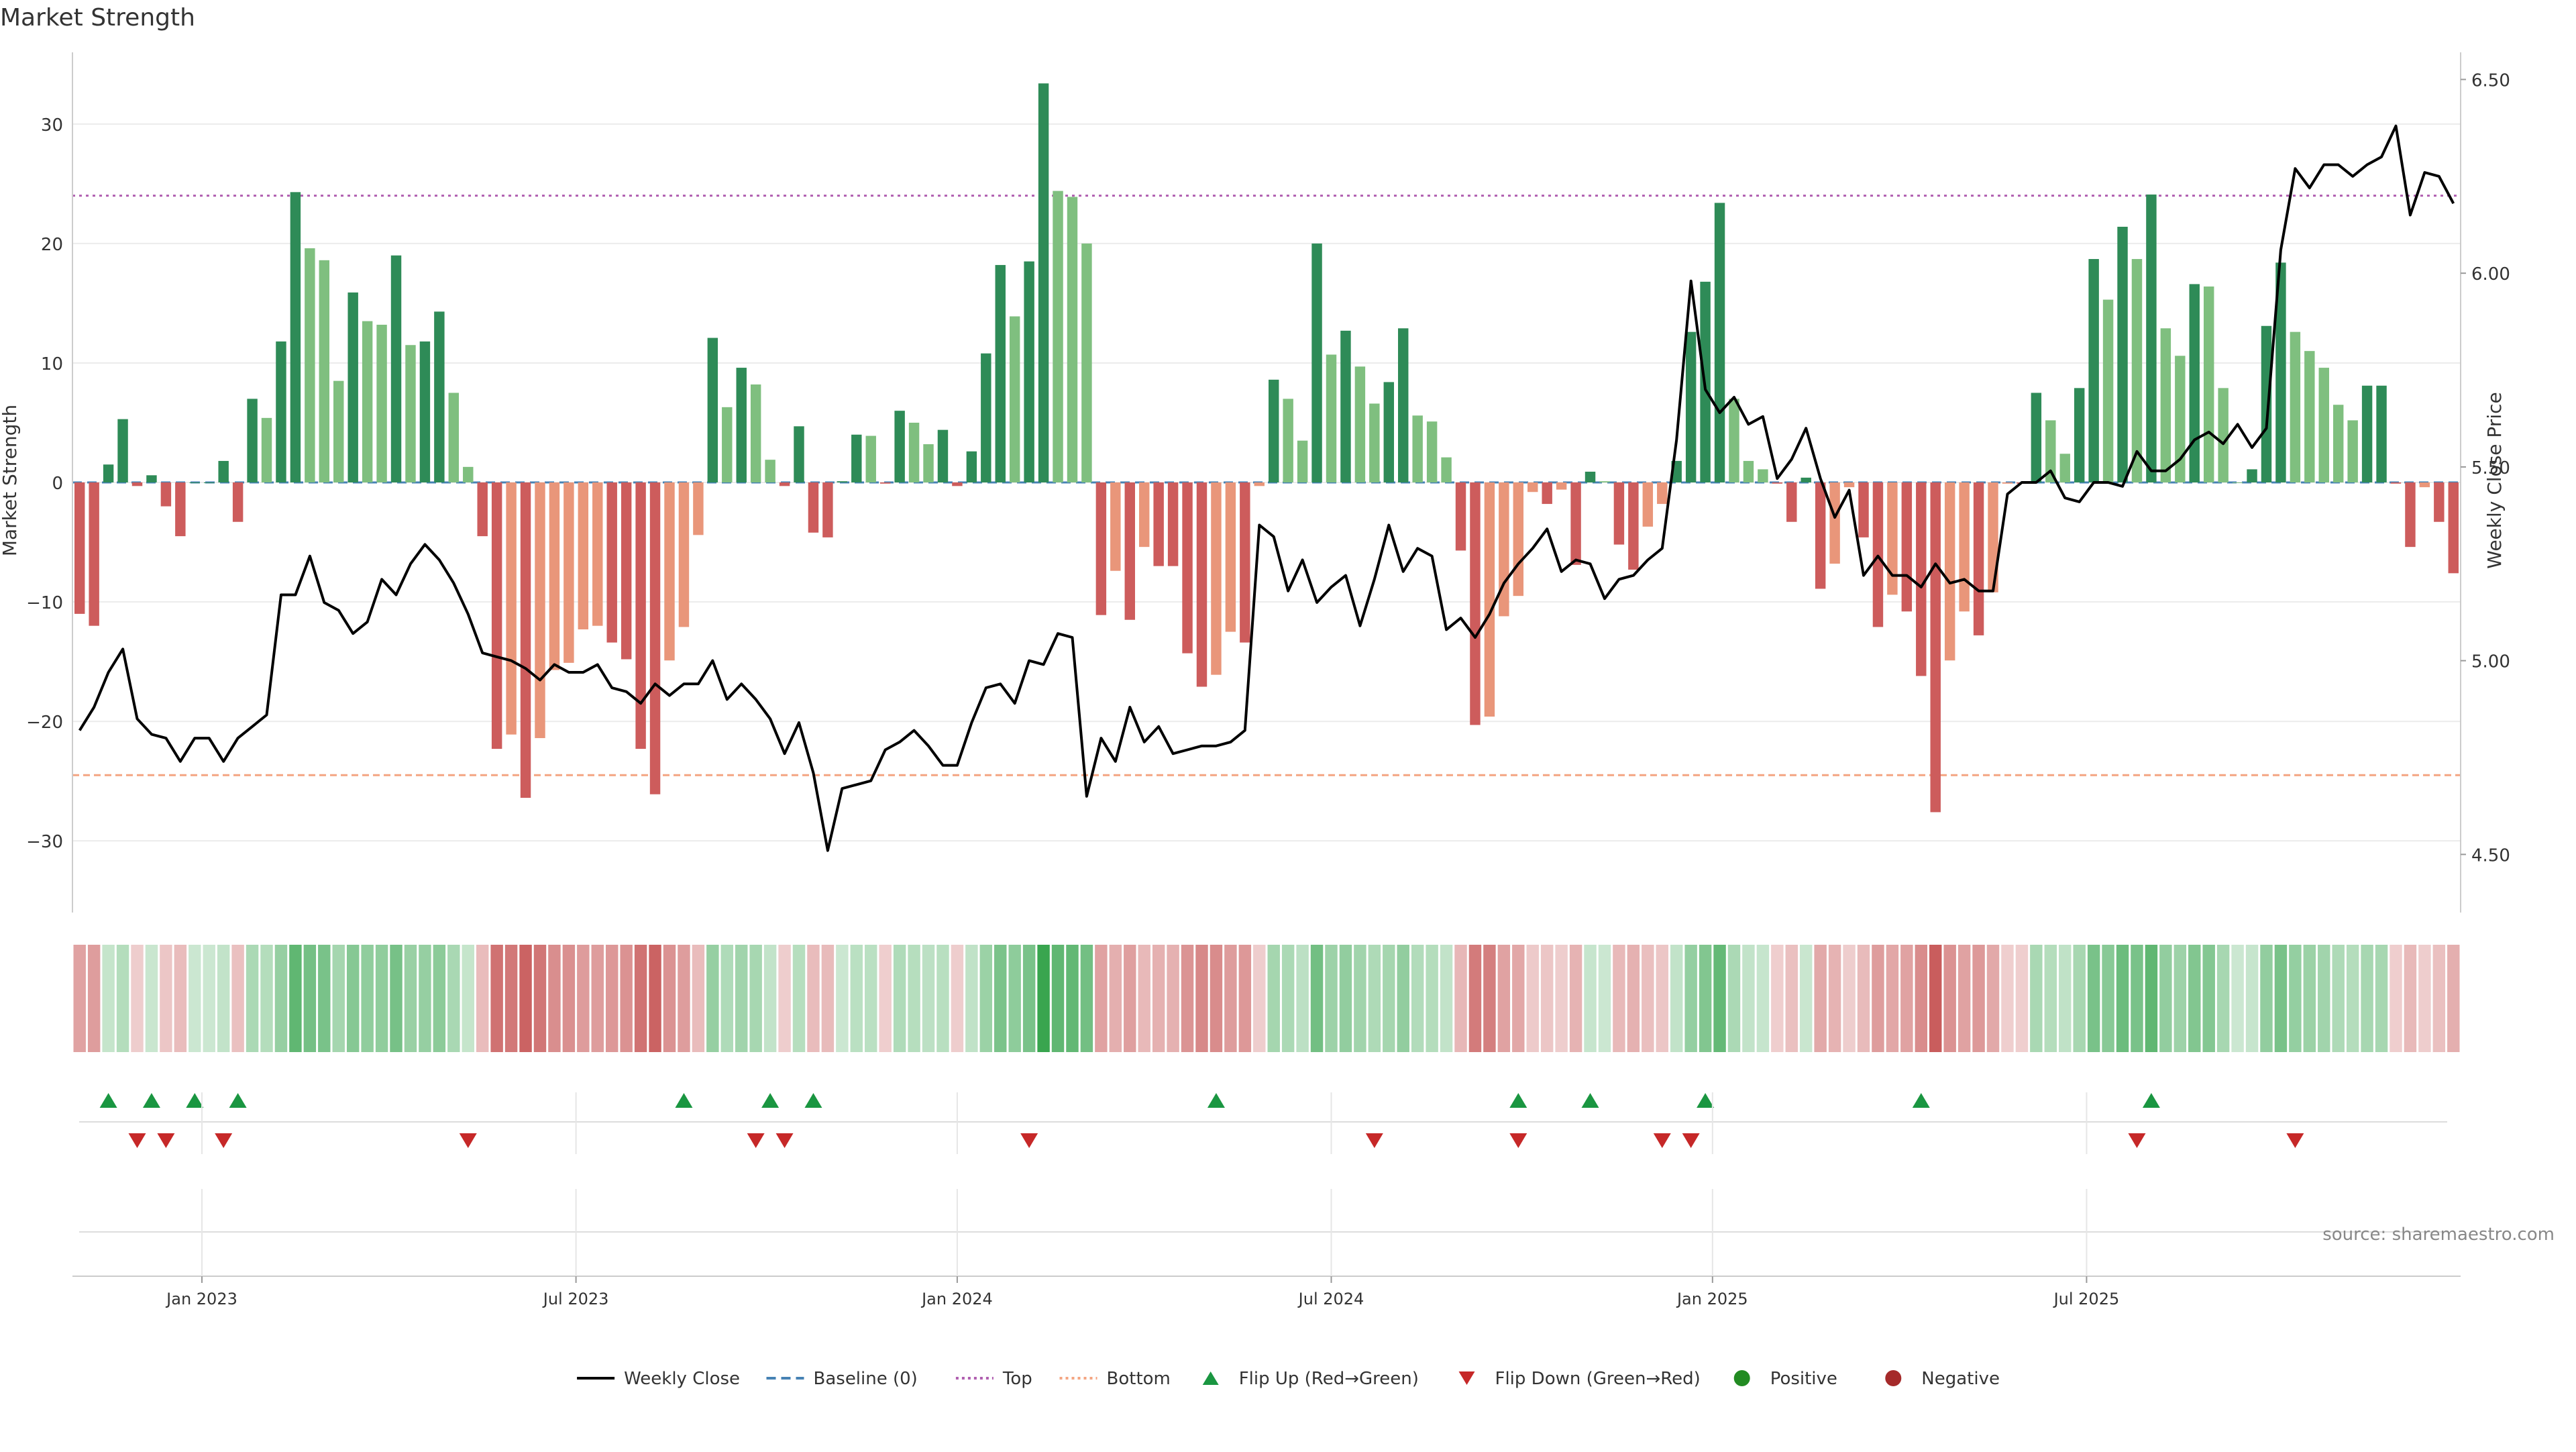 The image size is (2576, 1452). I want to click on legend-label: Baseline (0), so click(866, 1379).